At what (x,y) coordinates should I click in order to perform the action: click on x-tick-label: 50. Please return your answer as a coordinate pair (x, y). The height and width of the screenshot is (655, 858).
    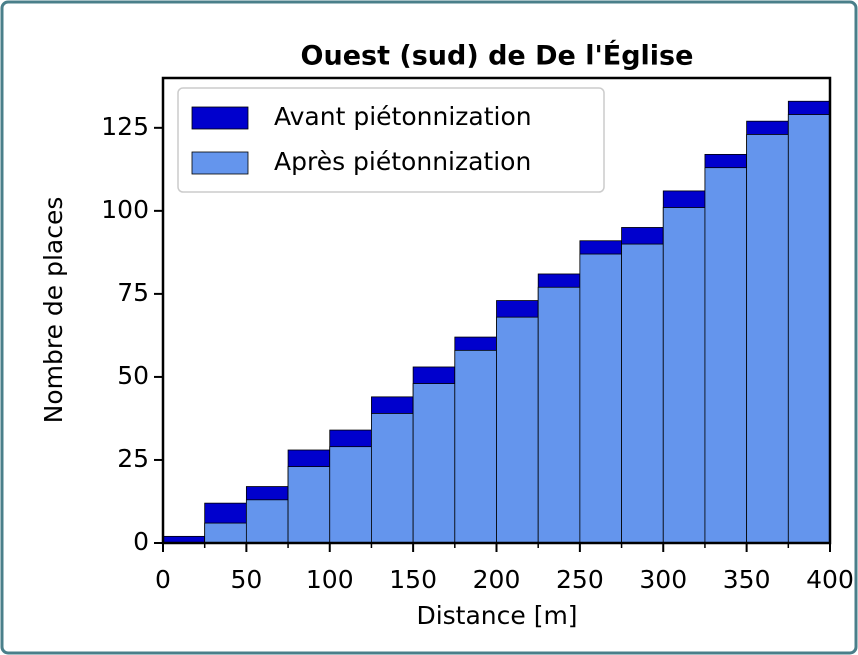
    Looking at the image, I should click on (246, 579).